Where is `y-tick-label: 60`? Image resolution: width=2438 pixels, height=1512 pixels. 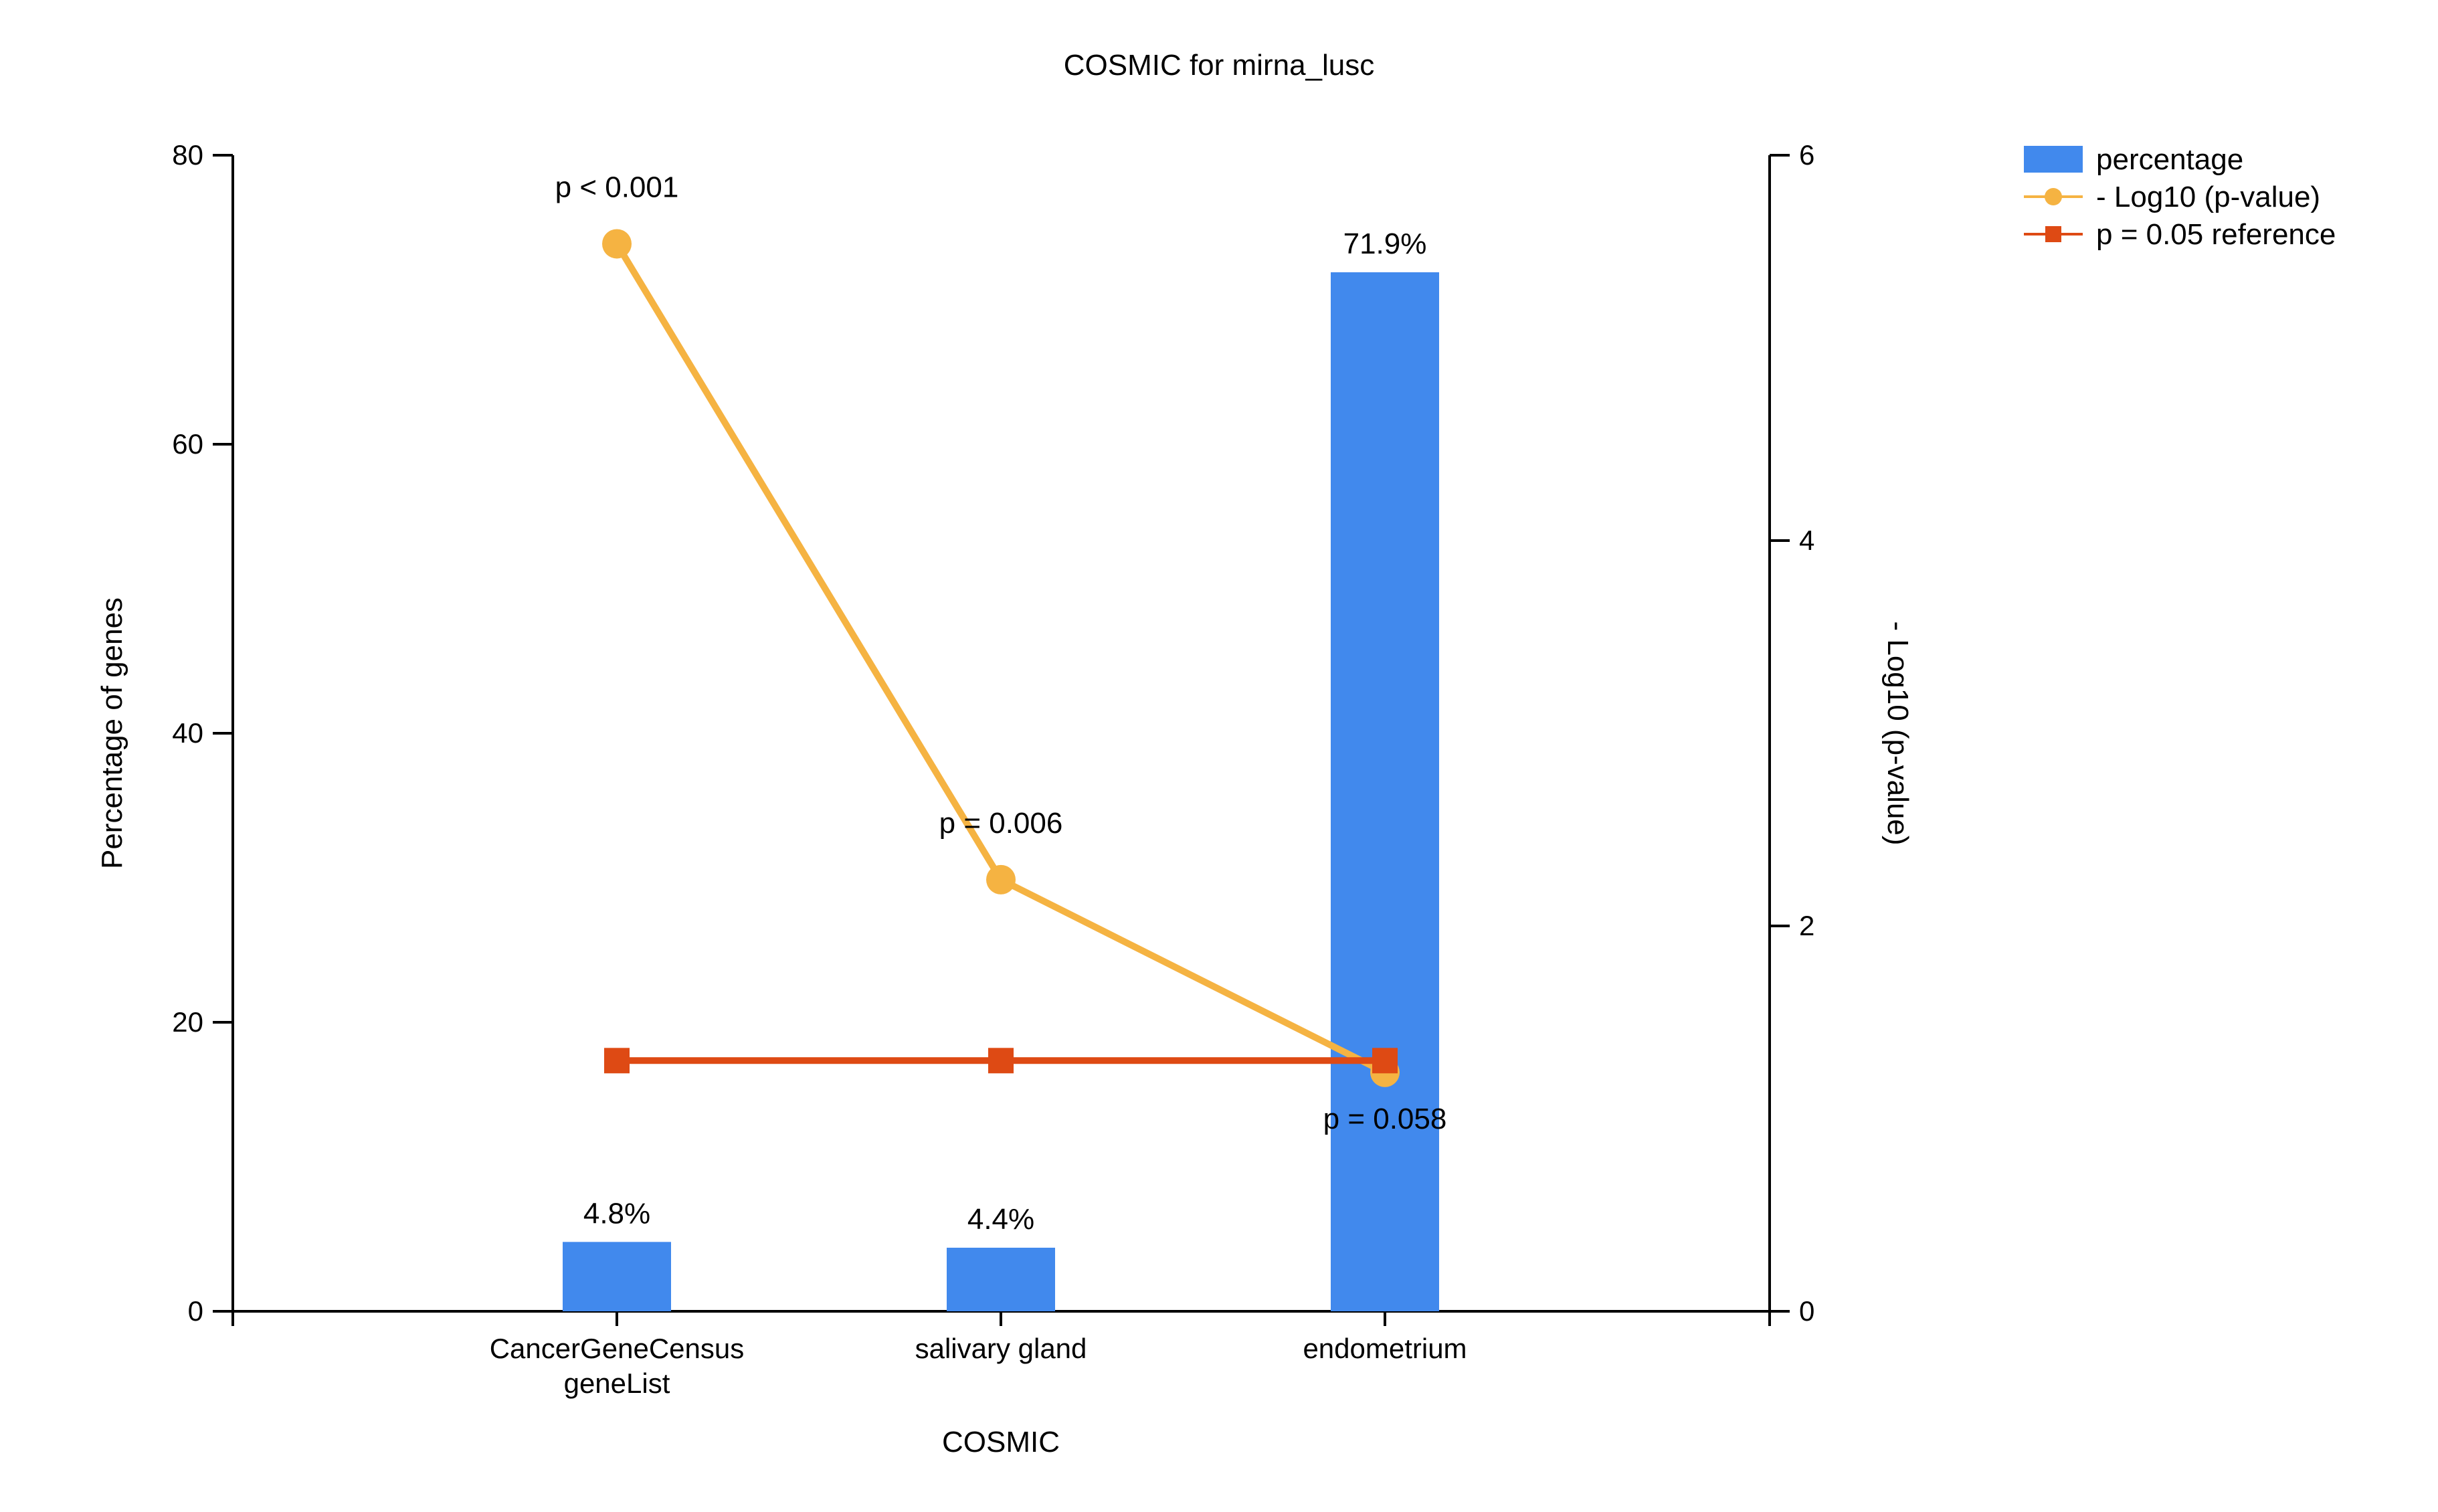 y-tick-label: 60 is located at coordinates (188, 444).